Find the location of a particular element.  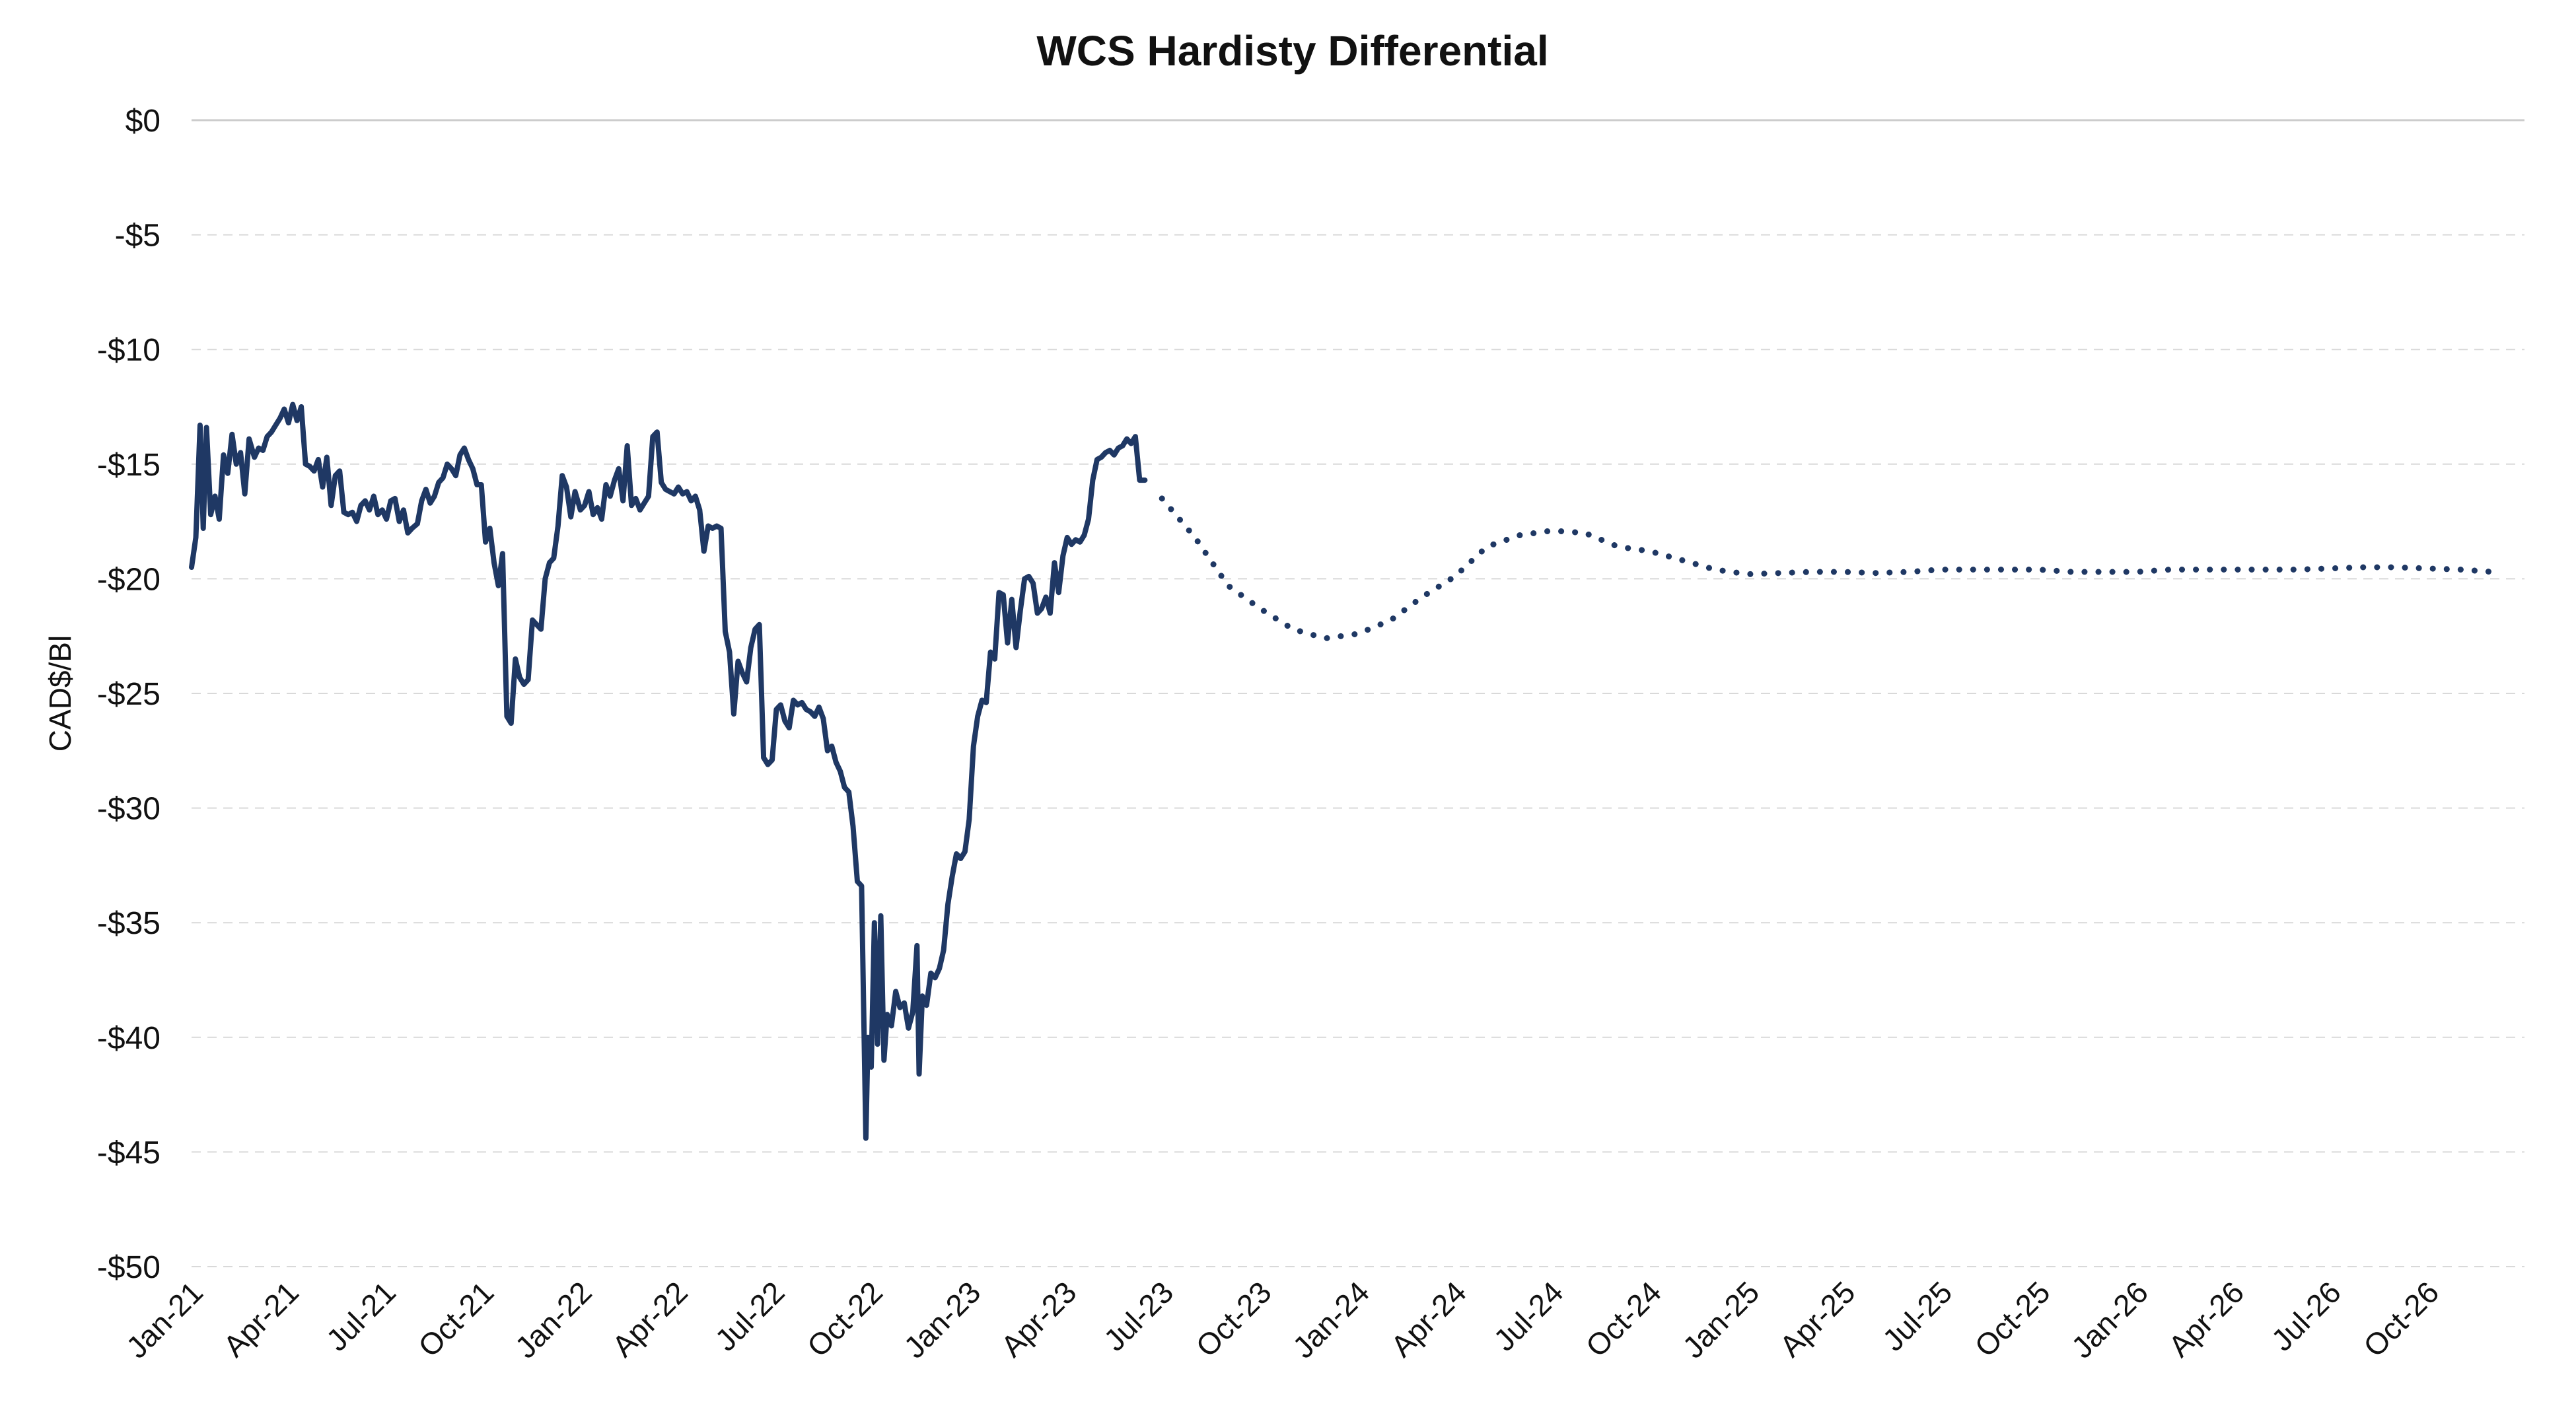

x-tick-label: Jan-26 is located at coordinates (2110, 1319).